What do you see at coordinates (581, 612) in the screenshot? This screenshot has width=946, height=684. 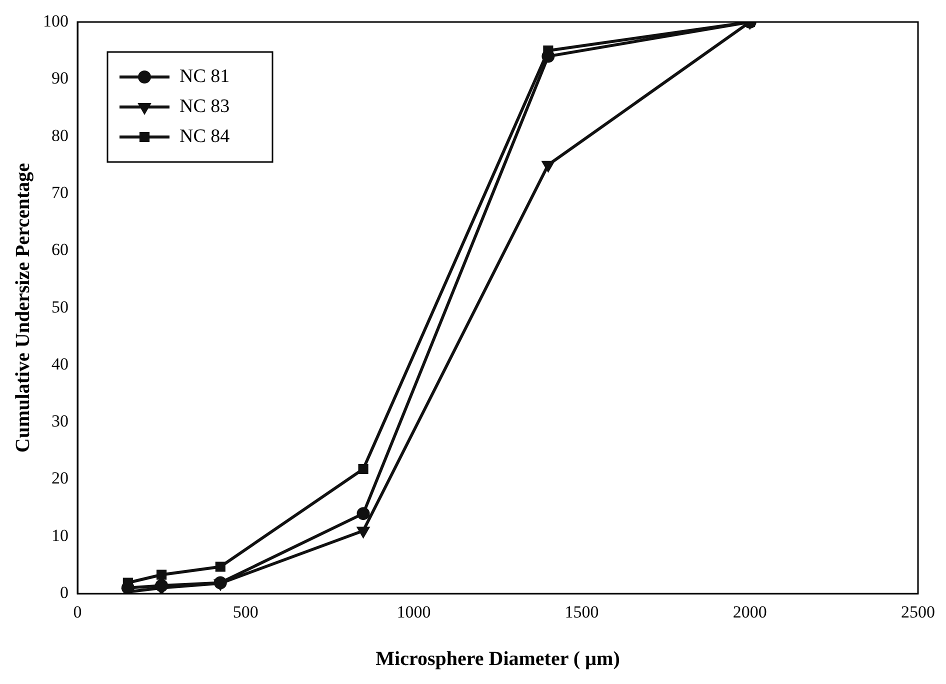 I see `x-tick-label: 1500` at bounding box center [581, 612].